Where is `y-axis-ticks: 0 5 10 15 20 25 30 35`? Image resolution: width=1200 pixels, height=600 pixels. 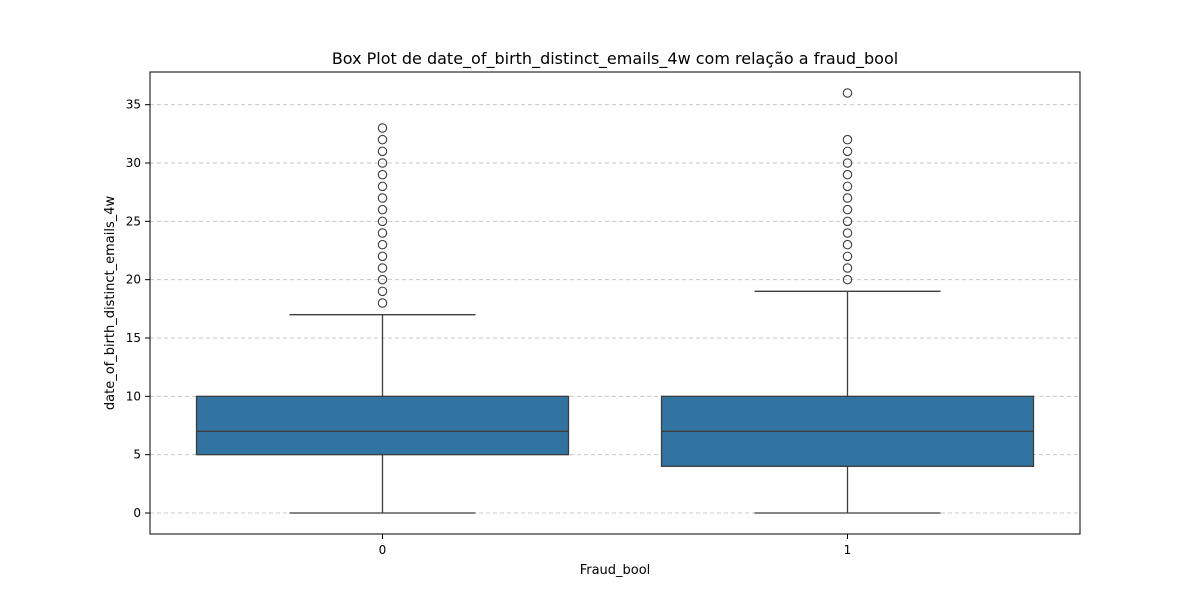 y-axis-ticks: 0 5 10 15 20 25 30 35 is located at coordinates (138, 309).